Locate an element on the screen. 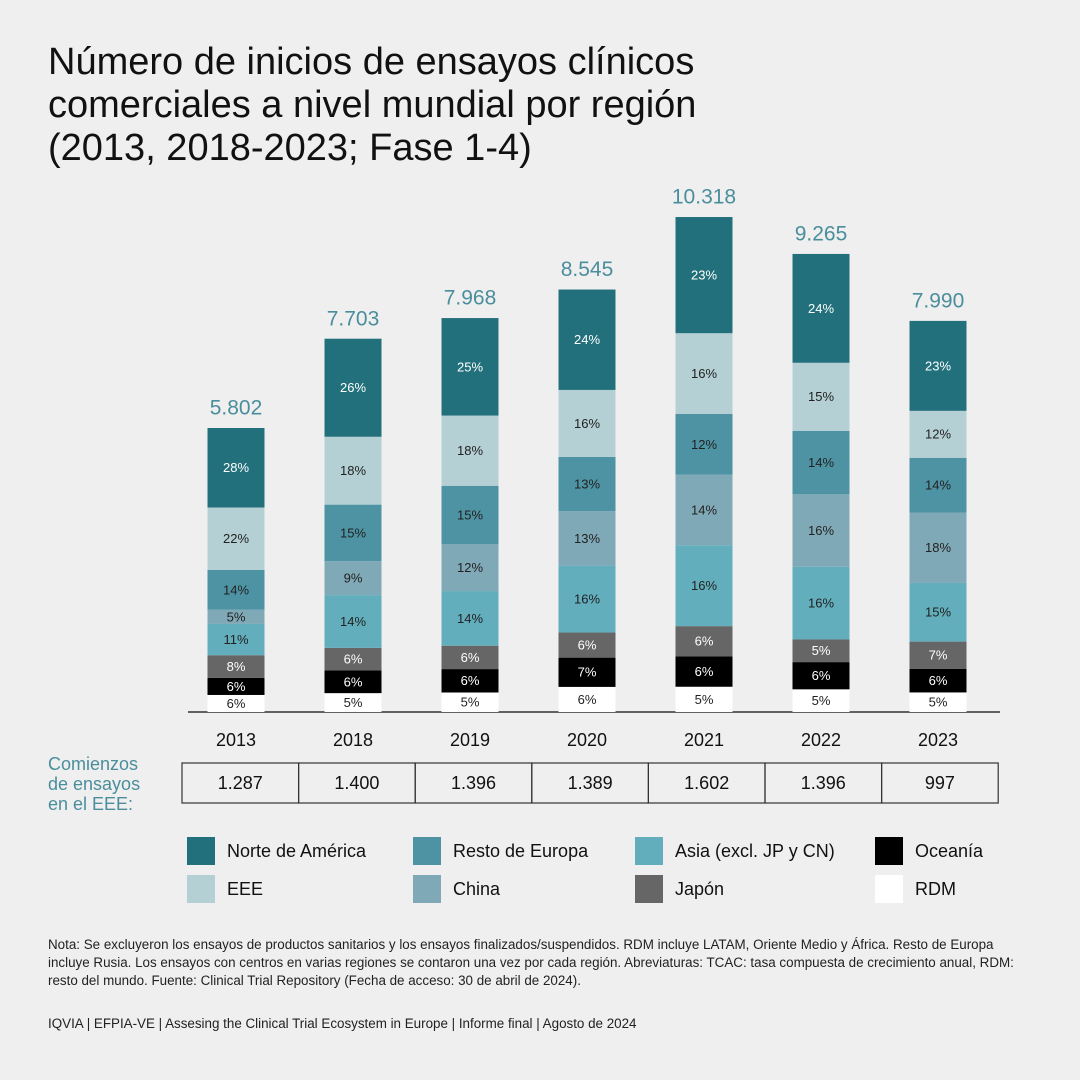  legend-label: Norte de América is located at coordinates (297, 851).